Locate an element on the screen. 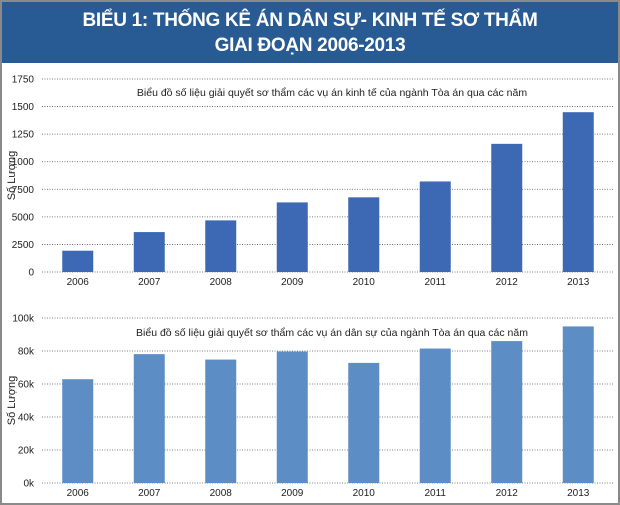 The image size is (620, 505). chart1-bar-2008 is located at coordinates (221, 246).